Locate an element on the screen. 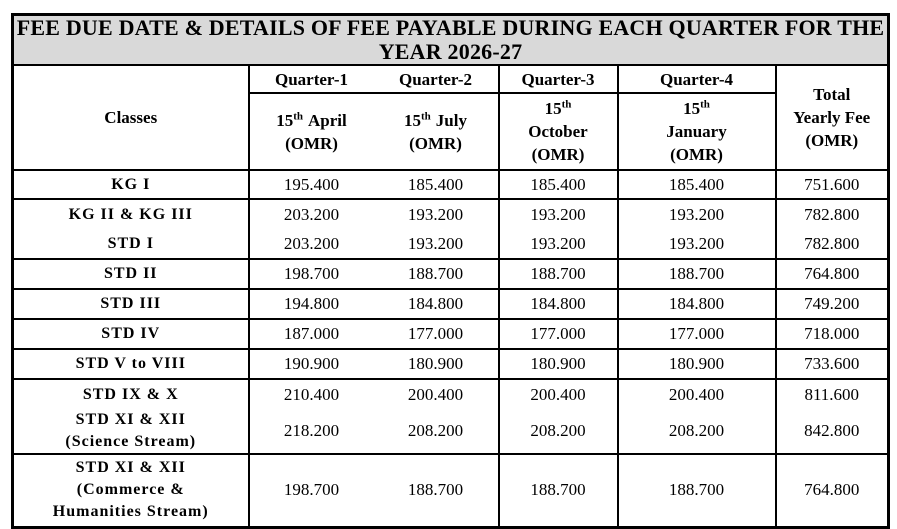  class-name-cell: STD V to VIII is located at coordinates (130, 364).